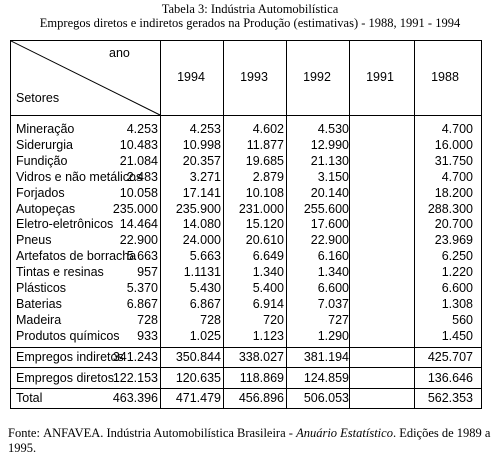 This screenshot has height=463, width=500. I want to click on cell-value: 16.000, so click(453, 144).